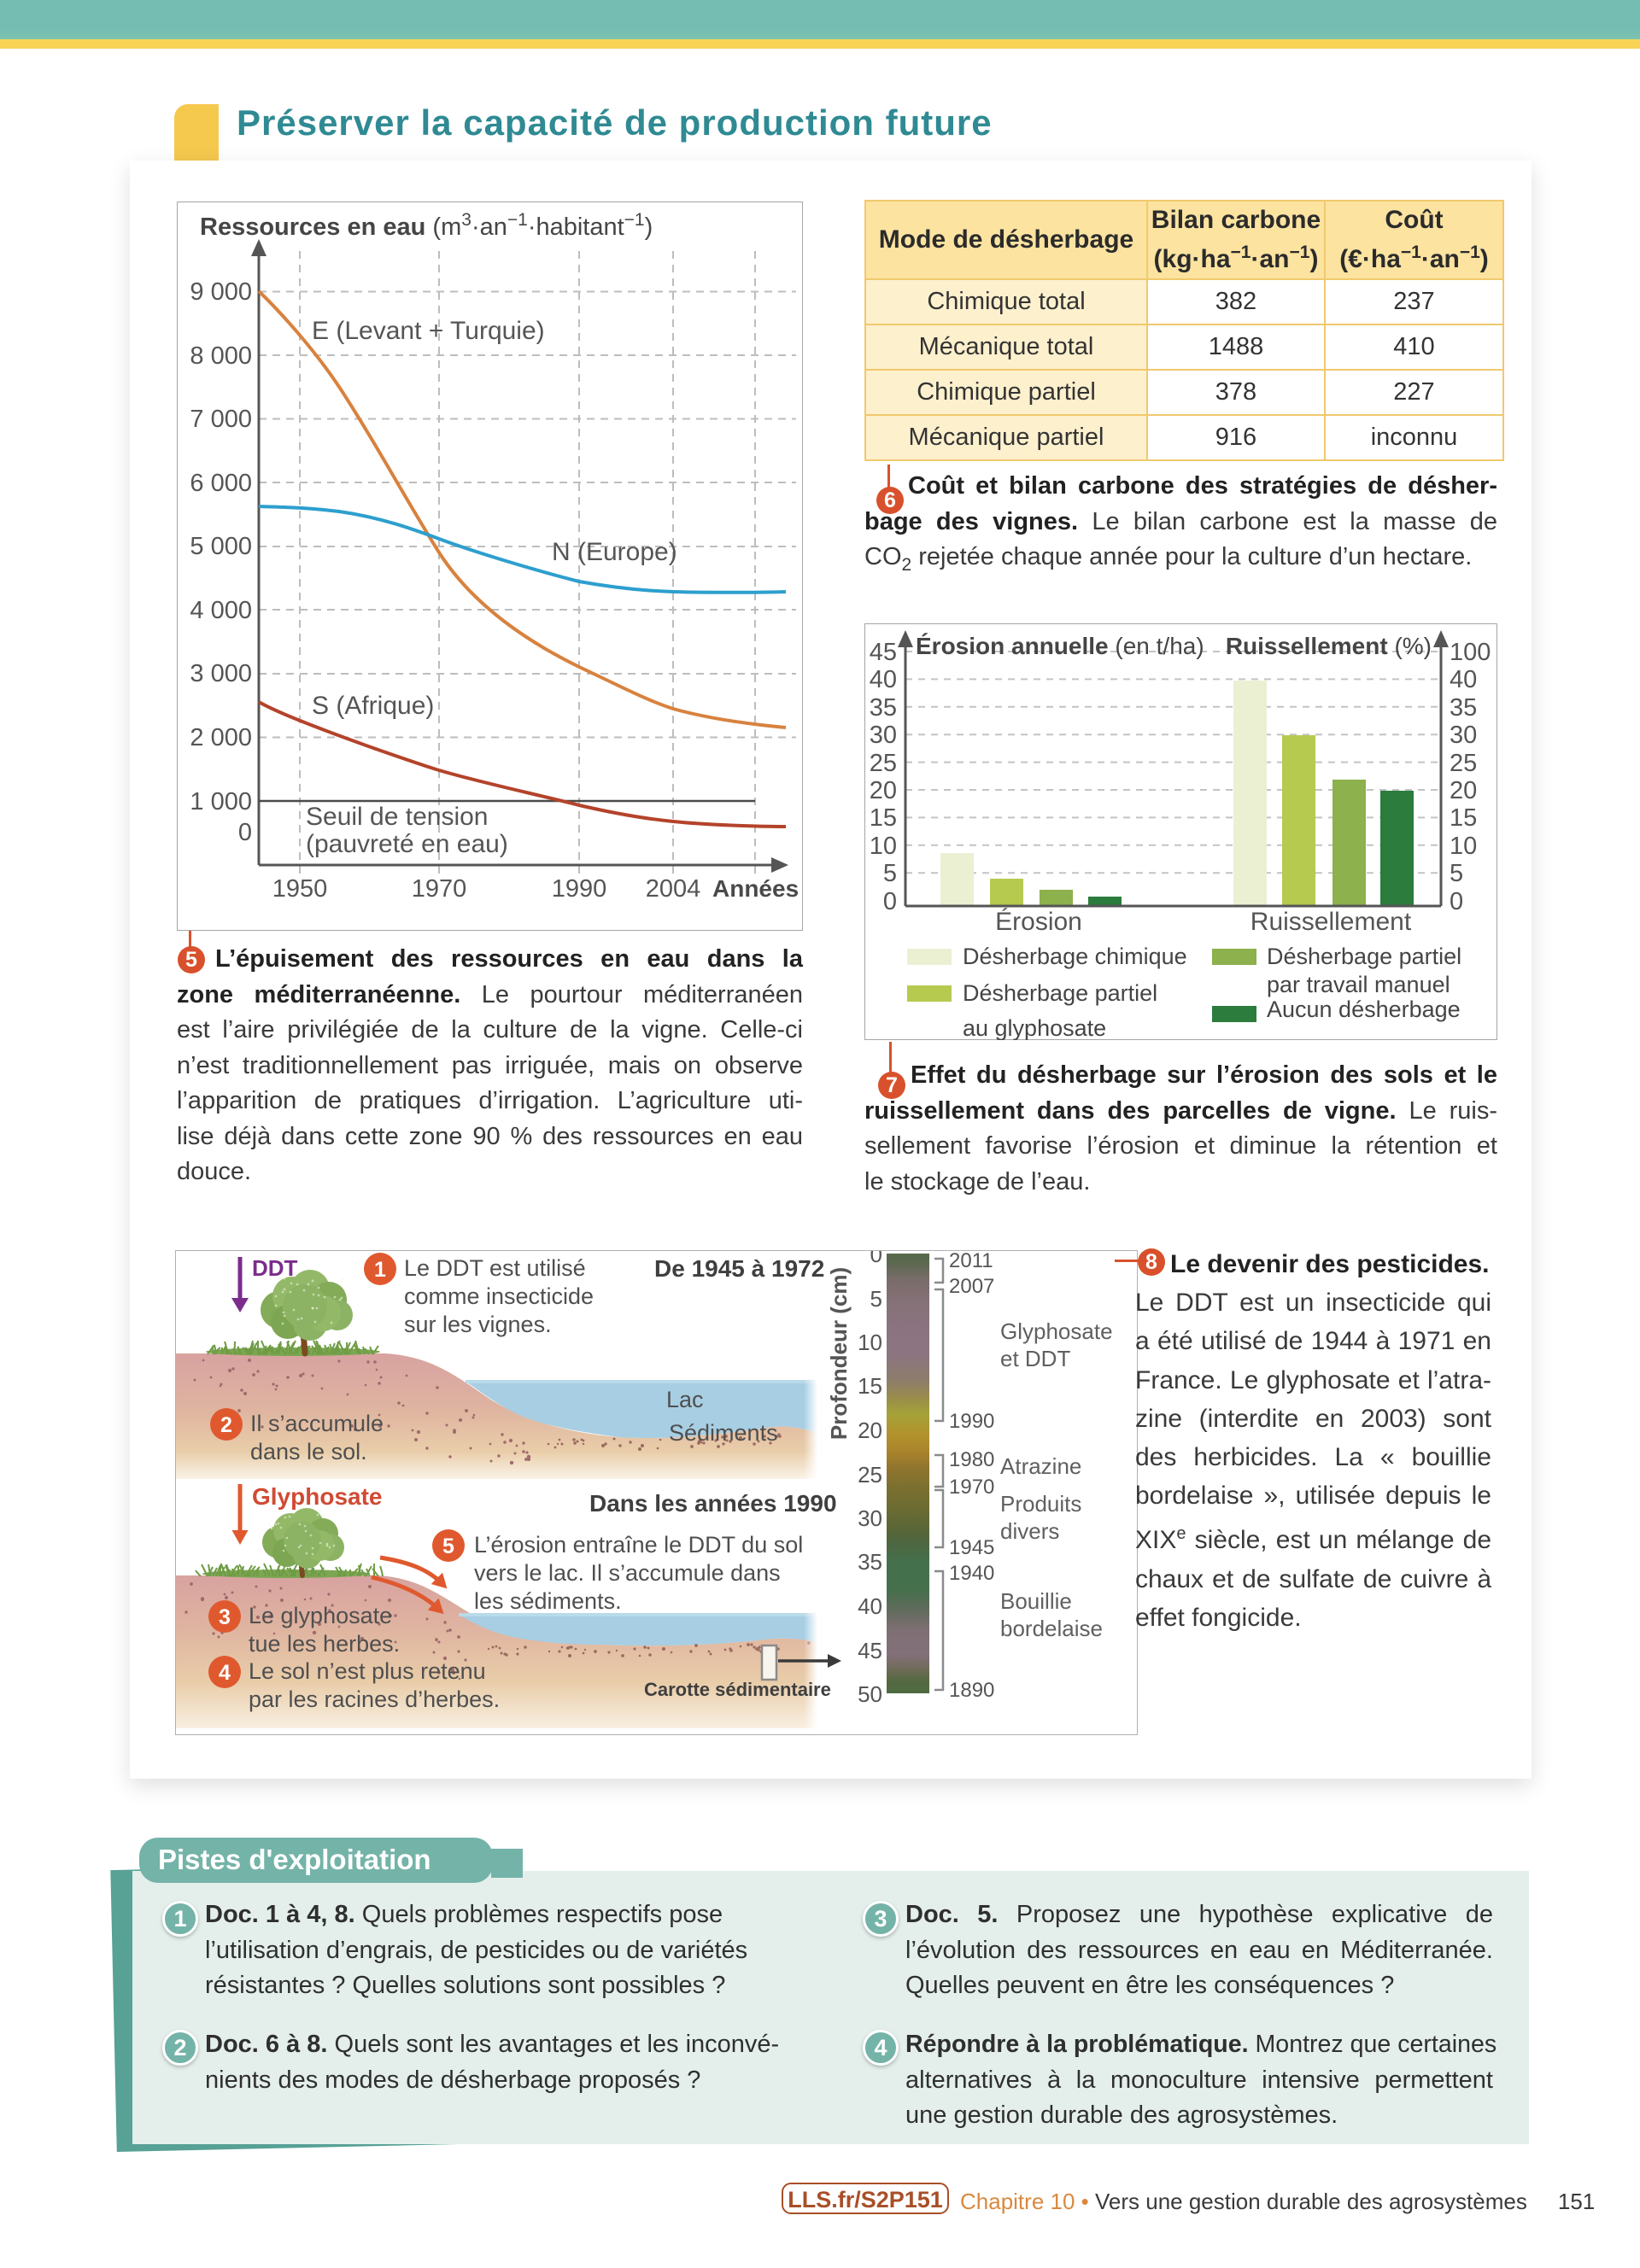  I want to click on svg-text: Ruissellement (%), so click(1329, 646).